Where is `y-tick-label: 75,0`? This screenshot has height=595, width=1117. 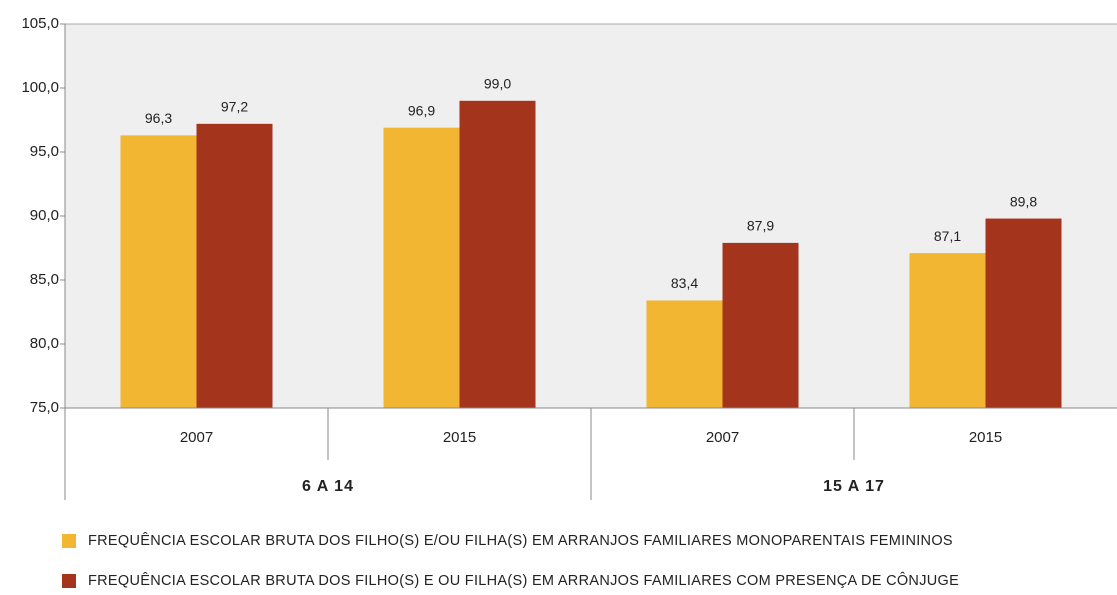
y-tick-label: 75,0 is located at coordinates (44, 407).